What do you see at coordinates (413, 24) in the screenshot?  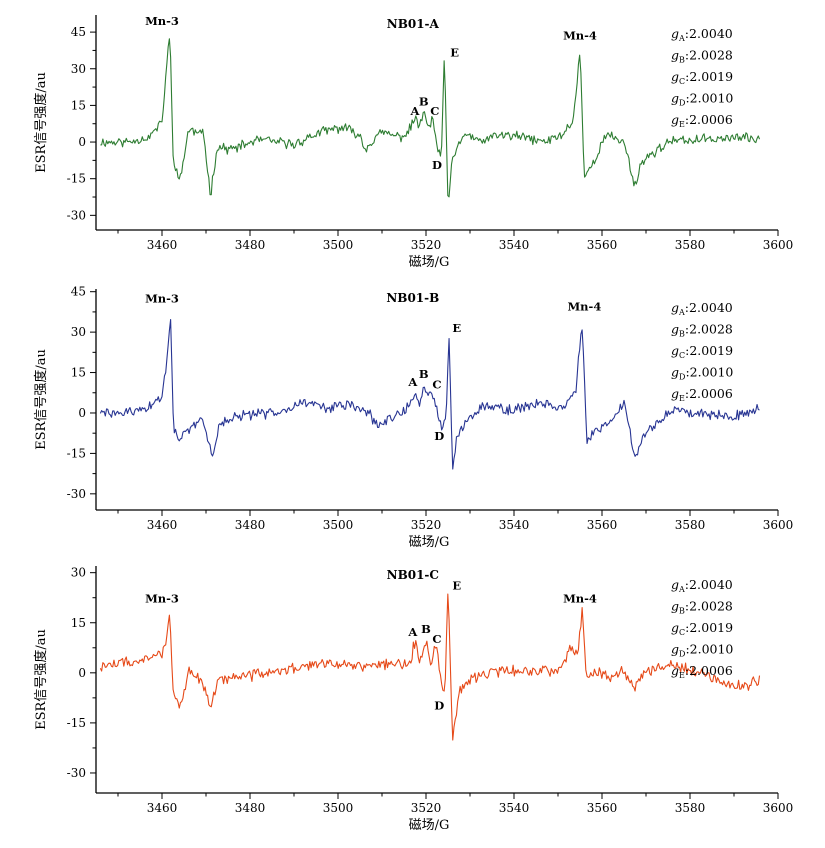 I see `panel-title: NB01-A` at bounding box center [413, 24].